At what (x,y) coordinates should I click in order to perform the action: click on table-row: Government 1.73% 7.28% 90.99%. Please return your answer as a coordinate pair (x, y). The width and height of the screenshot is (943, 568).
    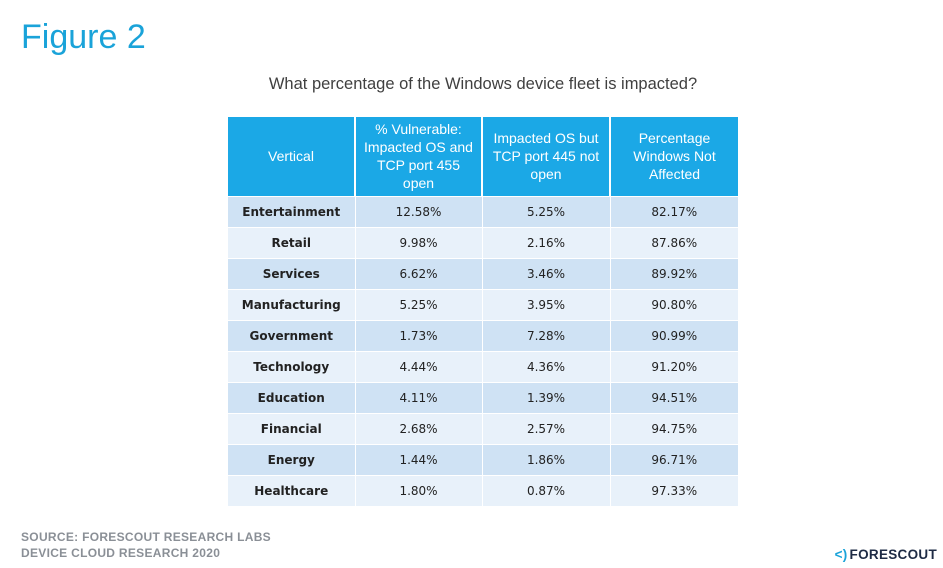
    Looking at the image, I should click on (483, 335).